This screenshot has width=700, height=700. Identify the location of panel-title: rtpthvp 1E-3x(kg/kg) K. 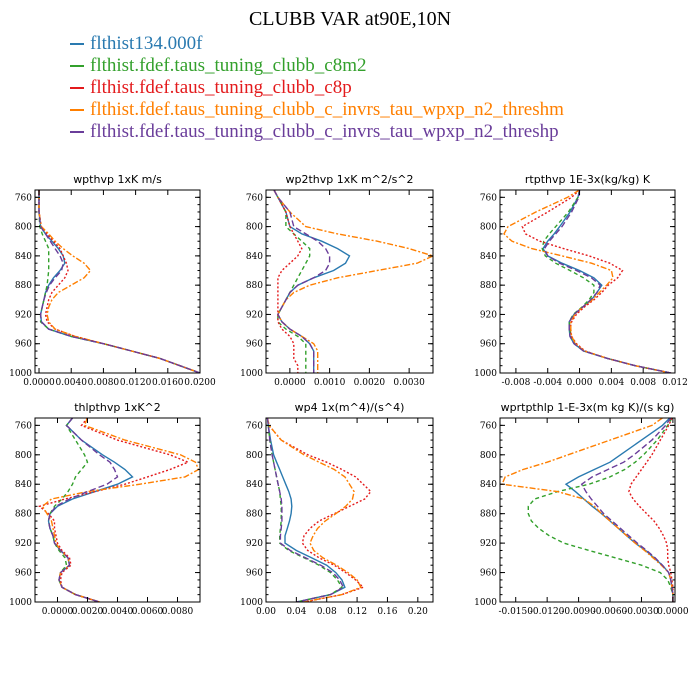
(588, 179).